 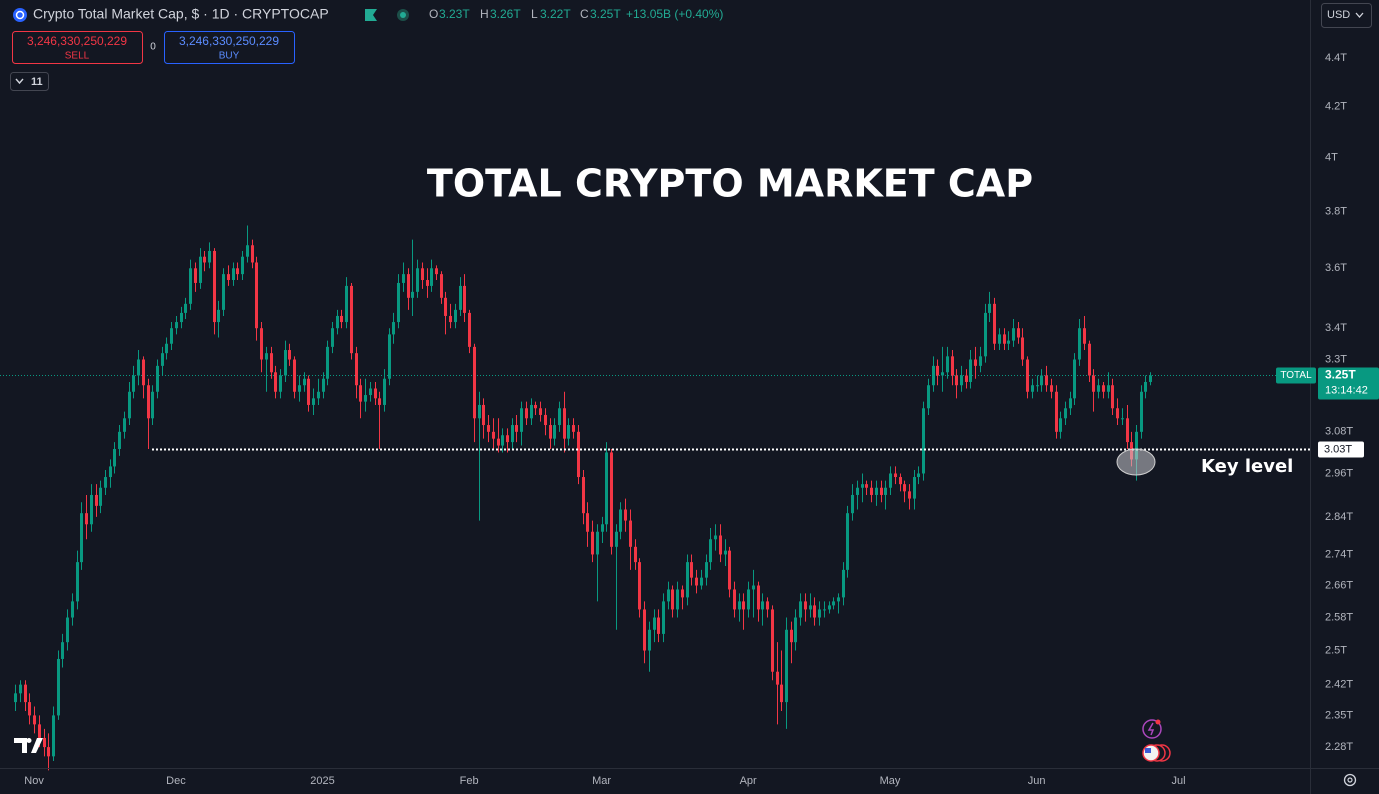 I want to click on x-tick-label: Jun, so click(x=1037, y=781).